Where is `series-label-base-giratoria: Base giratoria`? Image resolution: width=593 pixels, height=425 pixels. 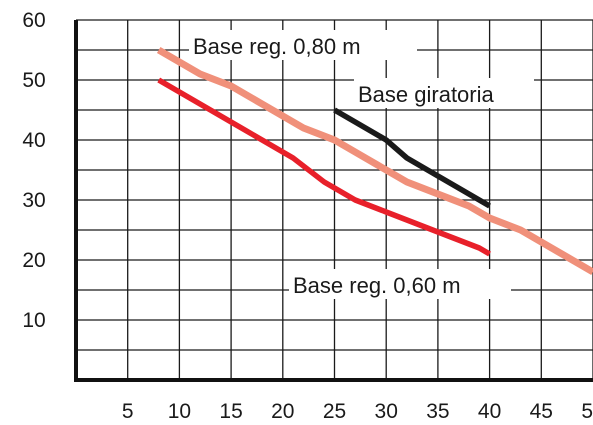
series-label-base-giratoria: Base giratoria is located at coordinates (426, 94).